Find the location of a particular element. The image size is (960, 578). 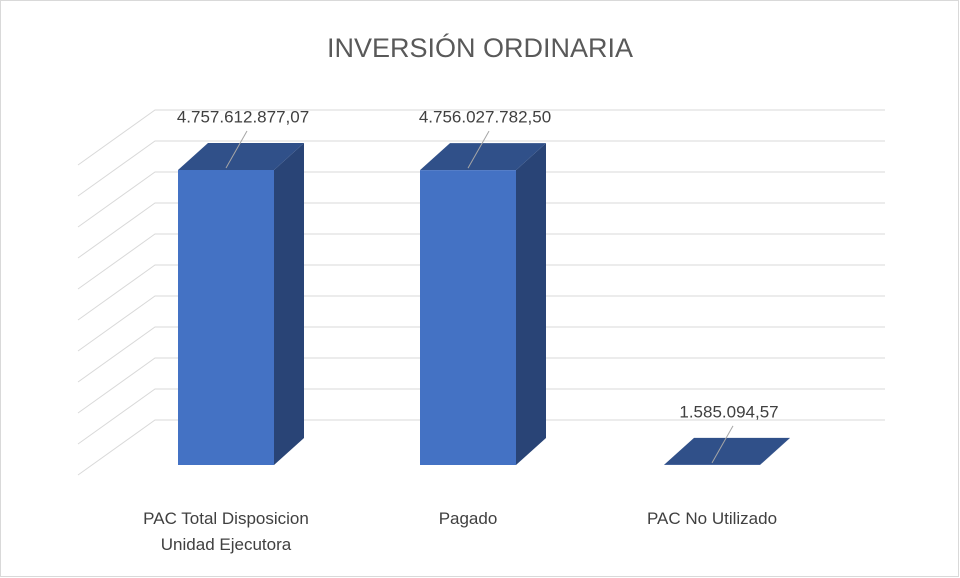

x-tick-label: Pagado is located at coordinates (468, 518).